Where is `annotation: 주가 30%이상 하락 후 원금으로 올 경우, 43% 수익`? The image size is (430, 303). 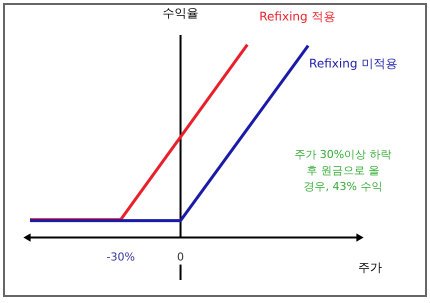 annotation: 주가 30%이상 하락 후 원금으로 올 경우, 43% 수익 is located at coordinates (343, 170).